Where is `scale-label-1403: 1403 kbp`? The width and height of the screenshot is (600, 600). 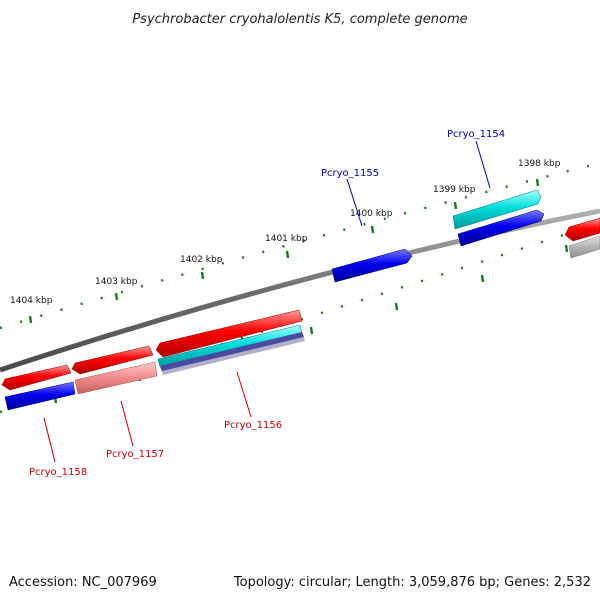 scale-label-1403: 1403 kbp is located at coordinates (116, 282).